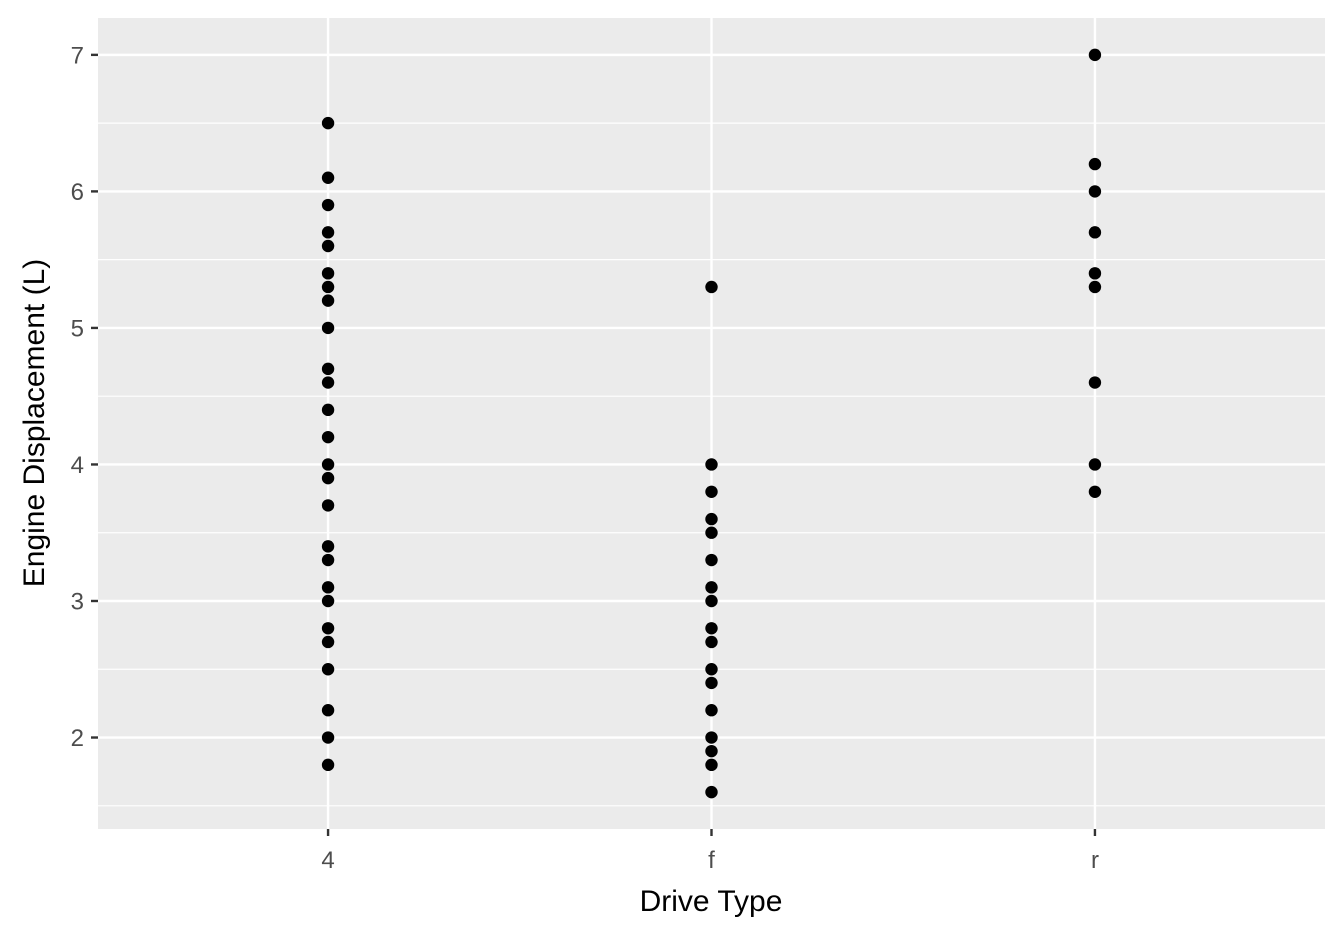  What do you see at coordinates (34, 423) in the screenshot?
I see `y-axis-title: Engine Displacement (L)` at bounding box center [34, 423].